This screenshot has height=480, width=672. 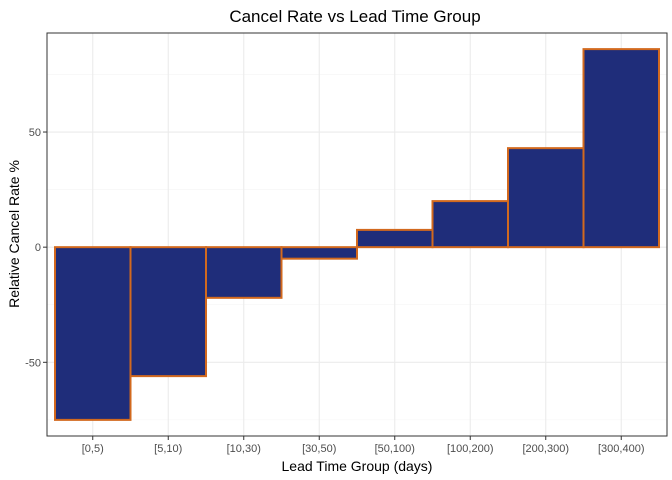 I want to click on x-tick-label: [30,50), so click(x=319, y=449).